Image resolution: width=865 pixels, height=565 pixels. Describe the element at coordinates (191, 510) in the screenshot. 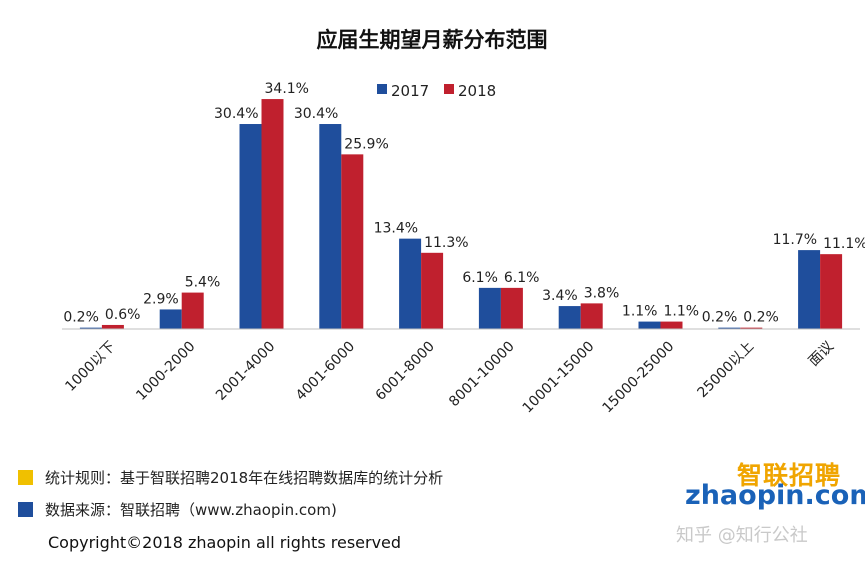

I see `note-source-text: 数据来源：智联招聘（www.zhaopin.com)` at that location.